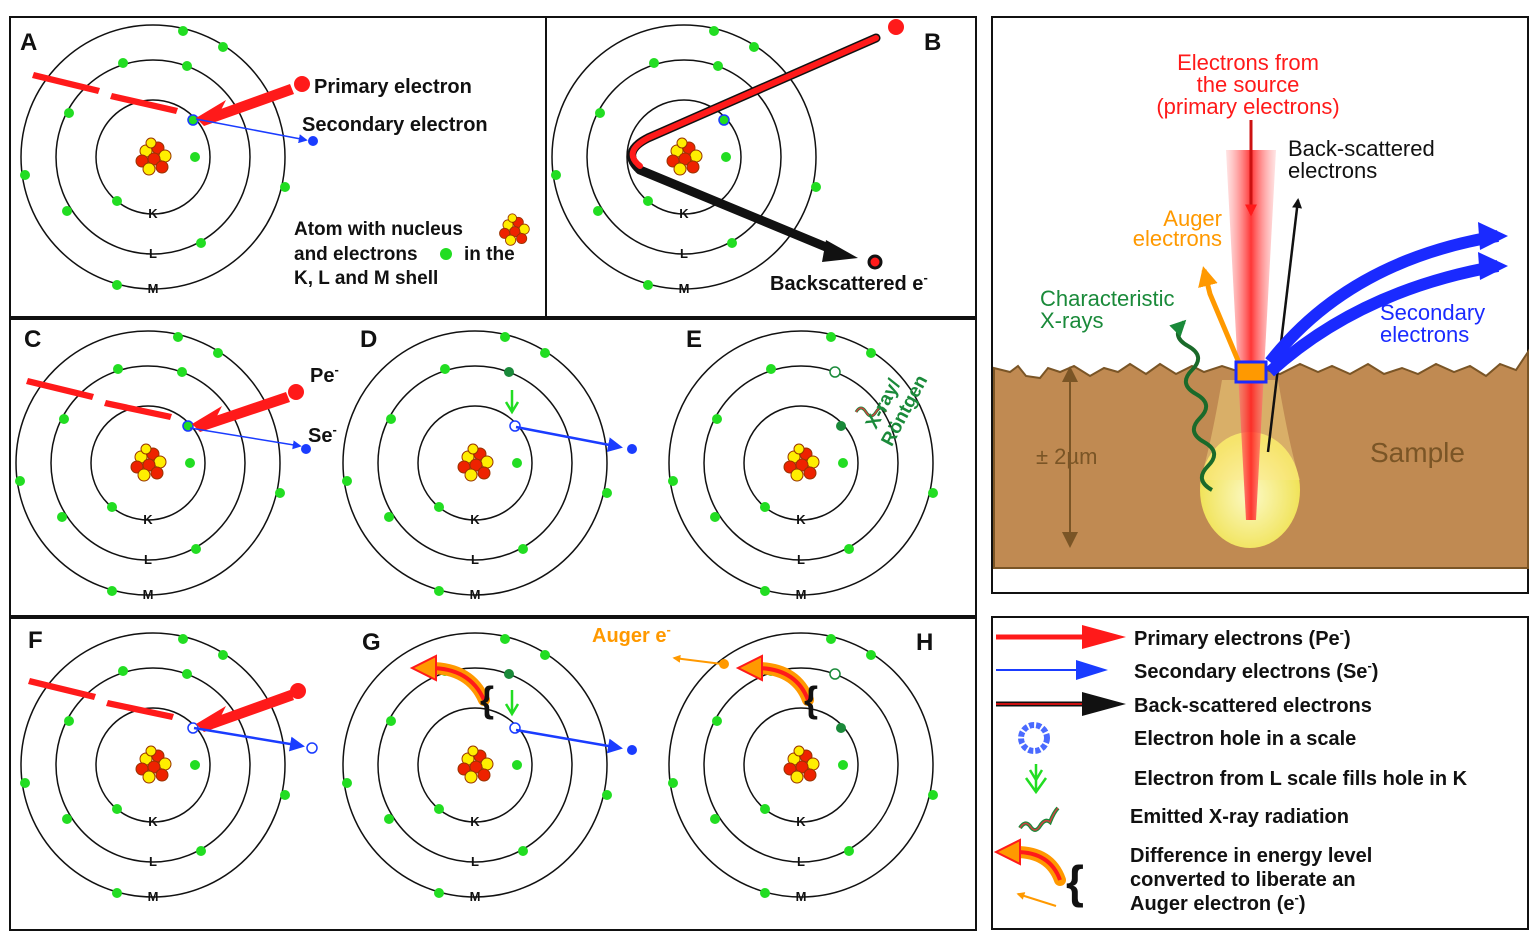  Describe the element at coordinates (1284, 325) in the screenshot. I see `backscatter-arrow` at that location.